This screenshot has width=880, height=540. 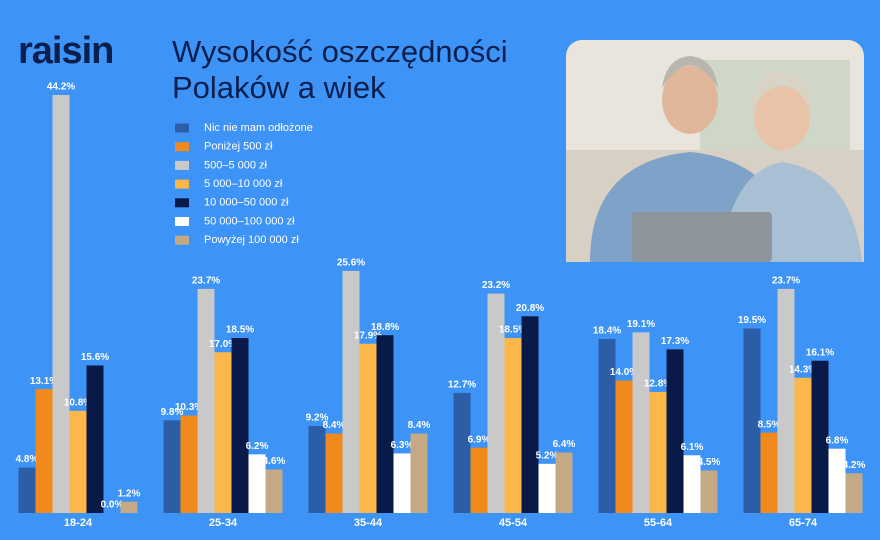 What do you see at coordinates (496, 285) in the screenshot?
I see `value-label: 23.2%` at bounding box center [496, 285].